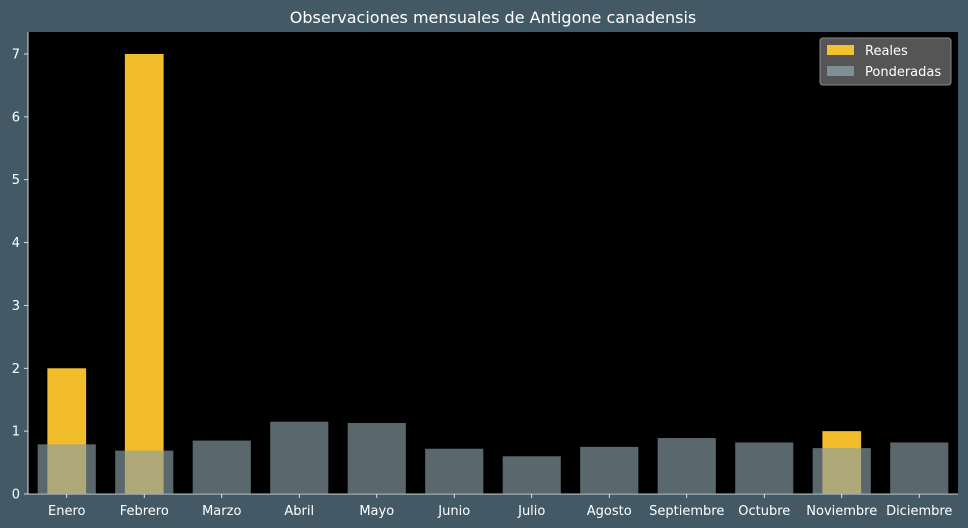 Image resolution: width=968 pixels, height=528 pixels. What do you see at coordinates (16, 180) in the screenshot?
I see `y-tick-label: 5` at bounding box center [16, 180].